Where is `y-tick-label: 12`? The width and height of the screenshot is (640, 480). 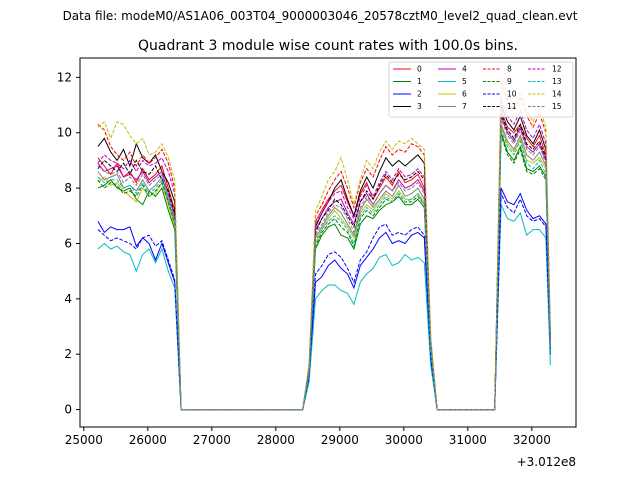 y-tick-label: 12 is located at coordinates (64, 77).